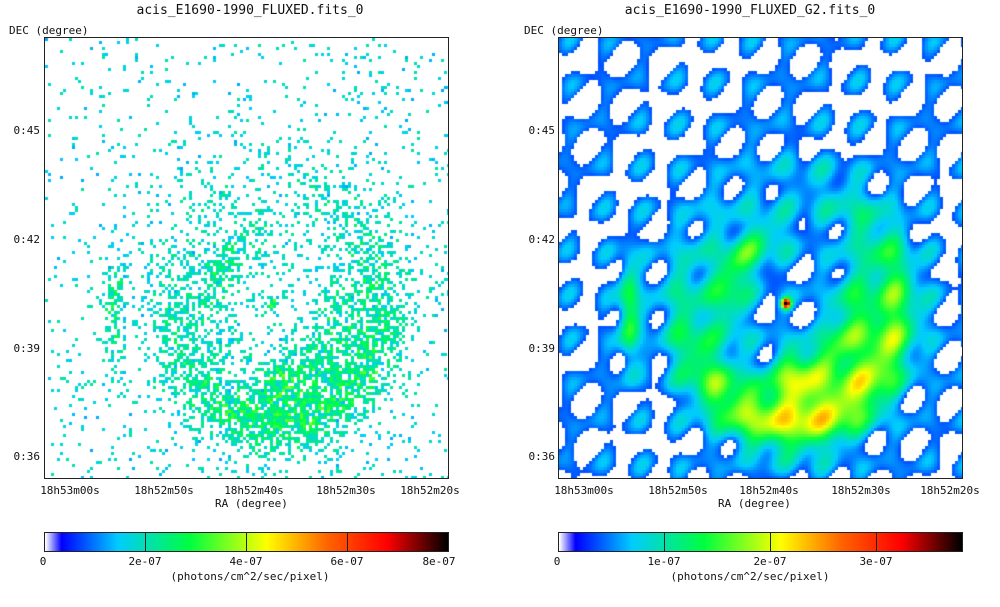 The image size is (1000, 607). I want to click on colorbar-tick-label: 1e-07, so click(664, 561).